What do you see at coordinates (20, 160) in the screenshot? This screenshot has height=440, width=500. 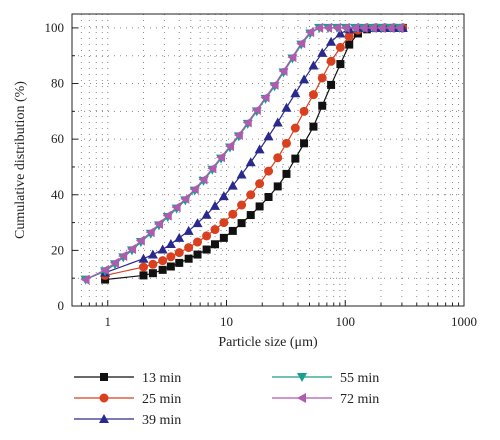 I see `y-axis-title: Cumulative distribution (%)` at bounding box center [20, 160].